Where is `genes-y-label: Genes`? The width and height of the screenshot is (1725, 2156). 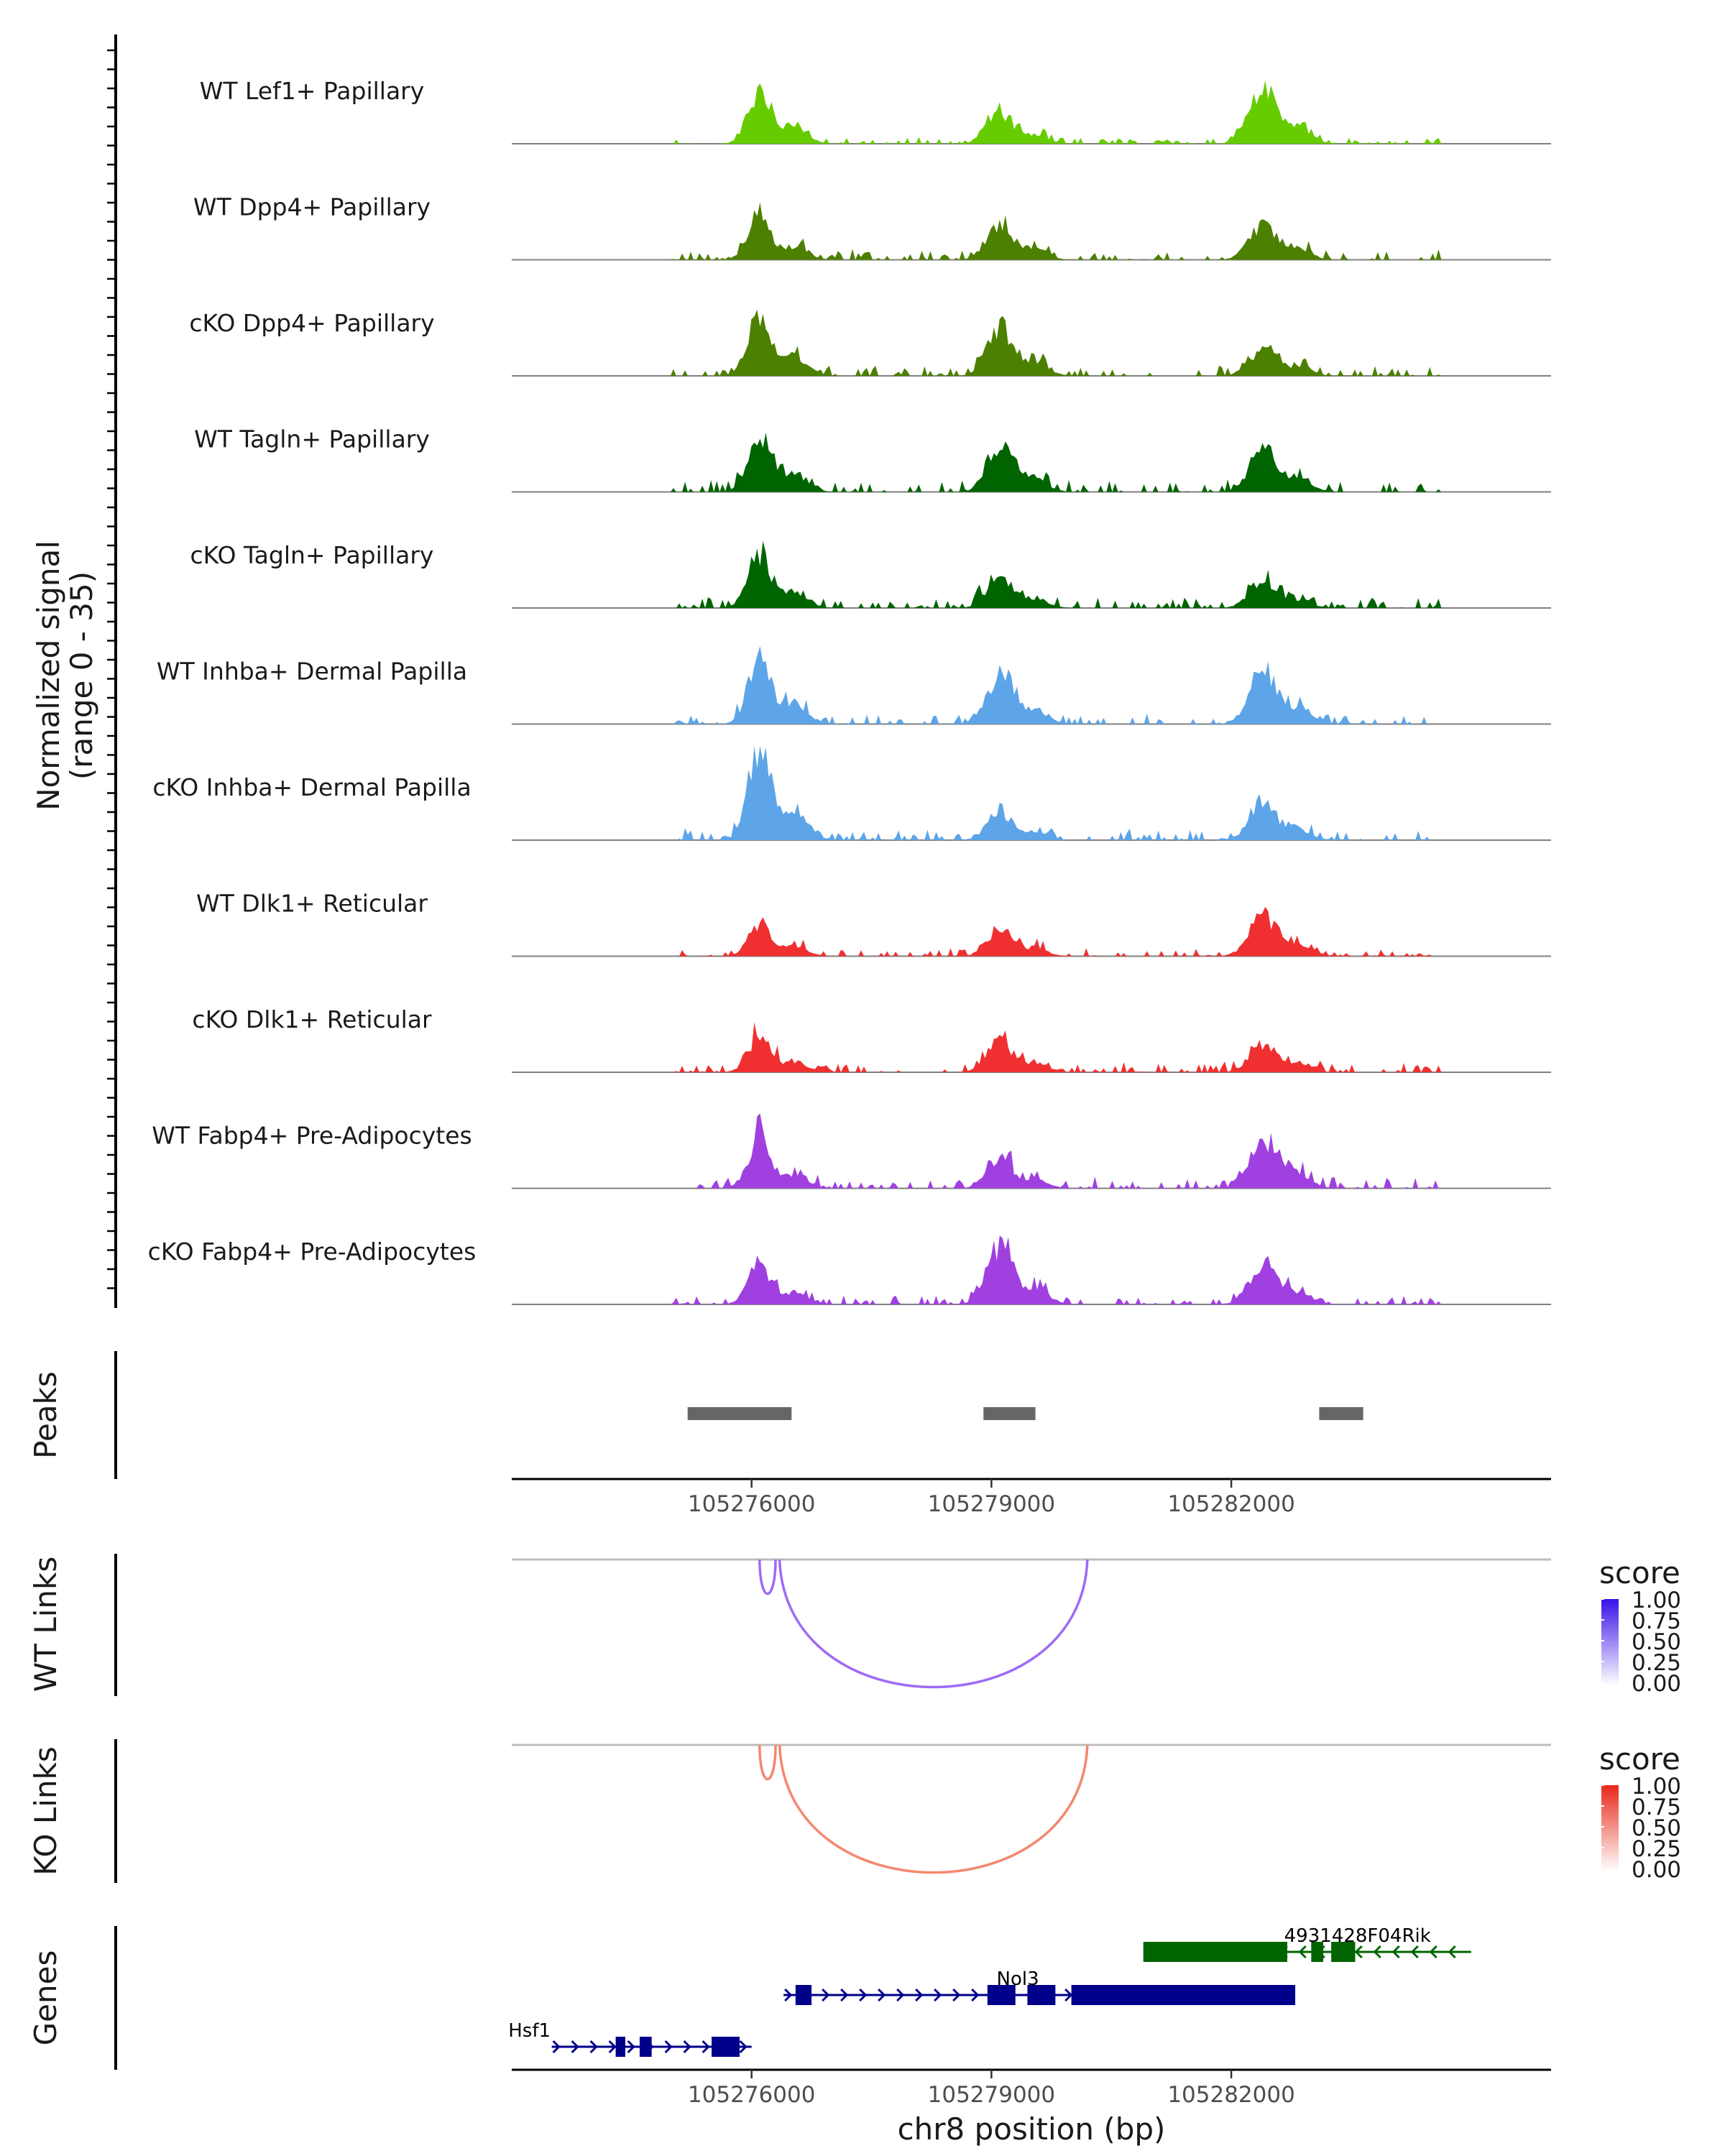
genes-y-label: Genes is located at coordinates (45, 1998).